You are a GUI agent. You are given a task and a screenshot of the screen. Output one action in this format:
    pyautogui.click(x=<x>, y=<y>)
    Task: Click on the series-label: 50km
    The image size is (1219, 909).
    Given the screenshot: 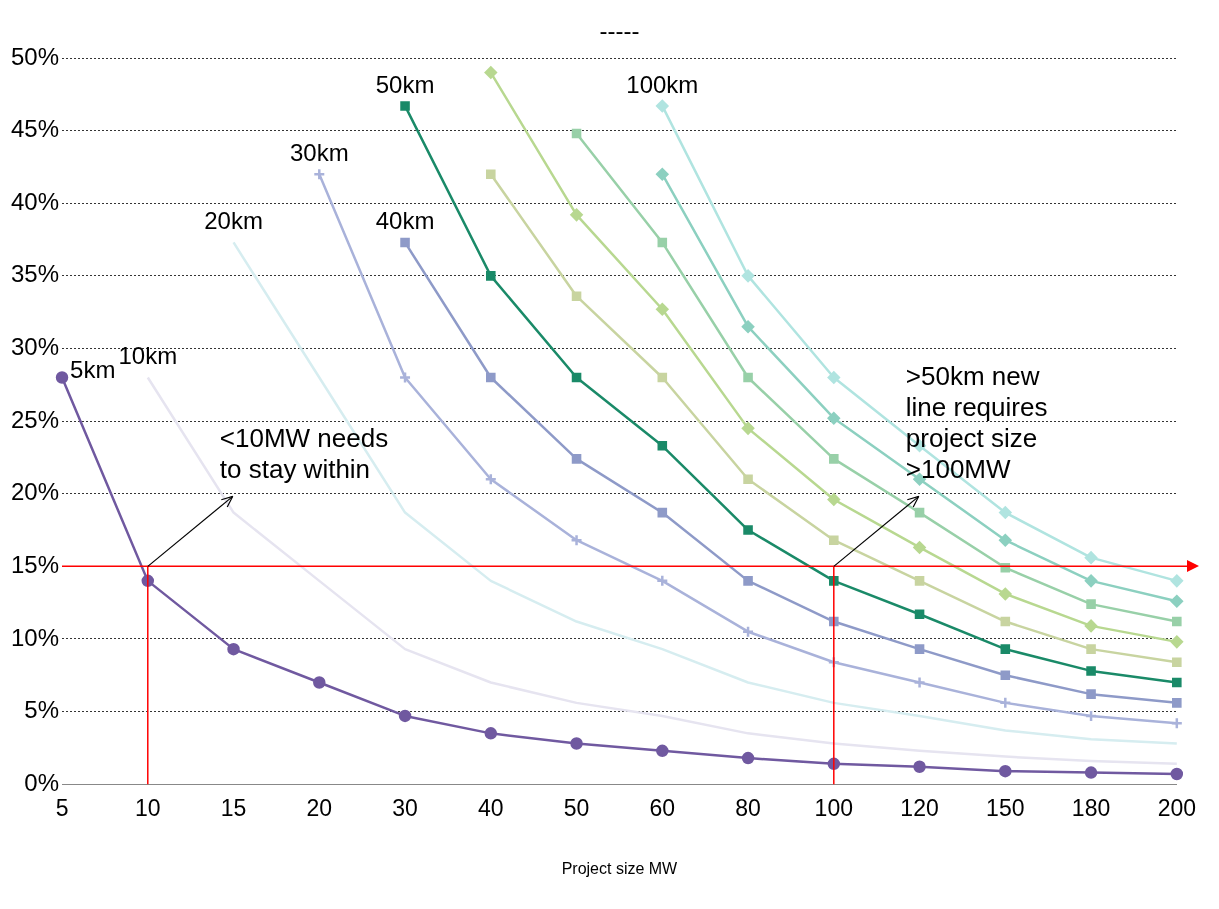 What is the action you would take?
    pyautogui.click(x=405, y=84)
    